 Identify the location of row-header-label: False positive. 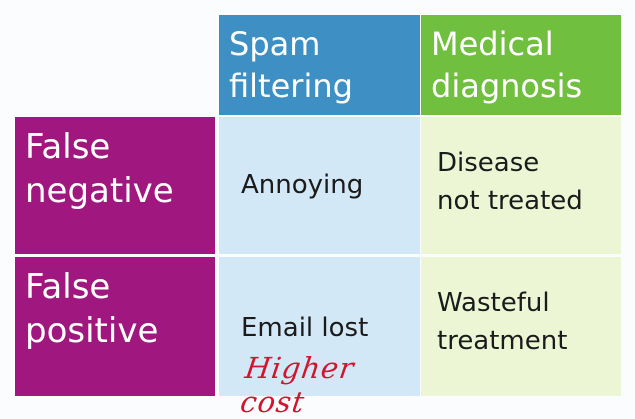
(92, 309).